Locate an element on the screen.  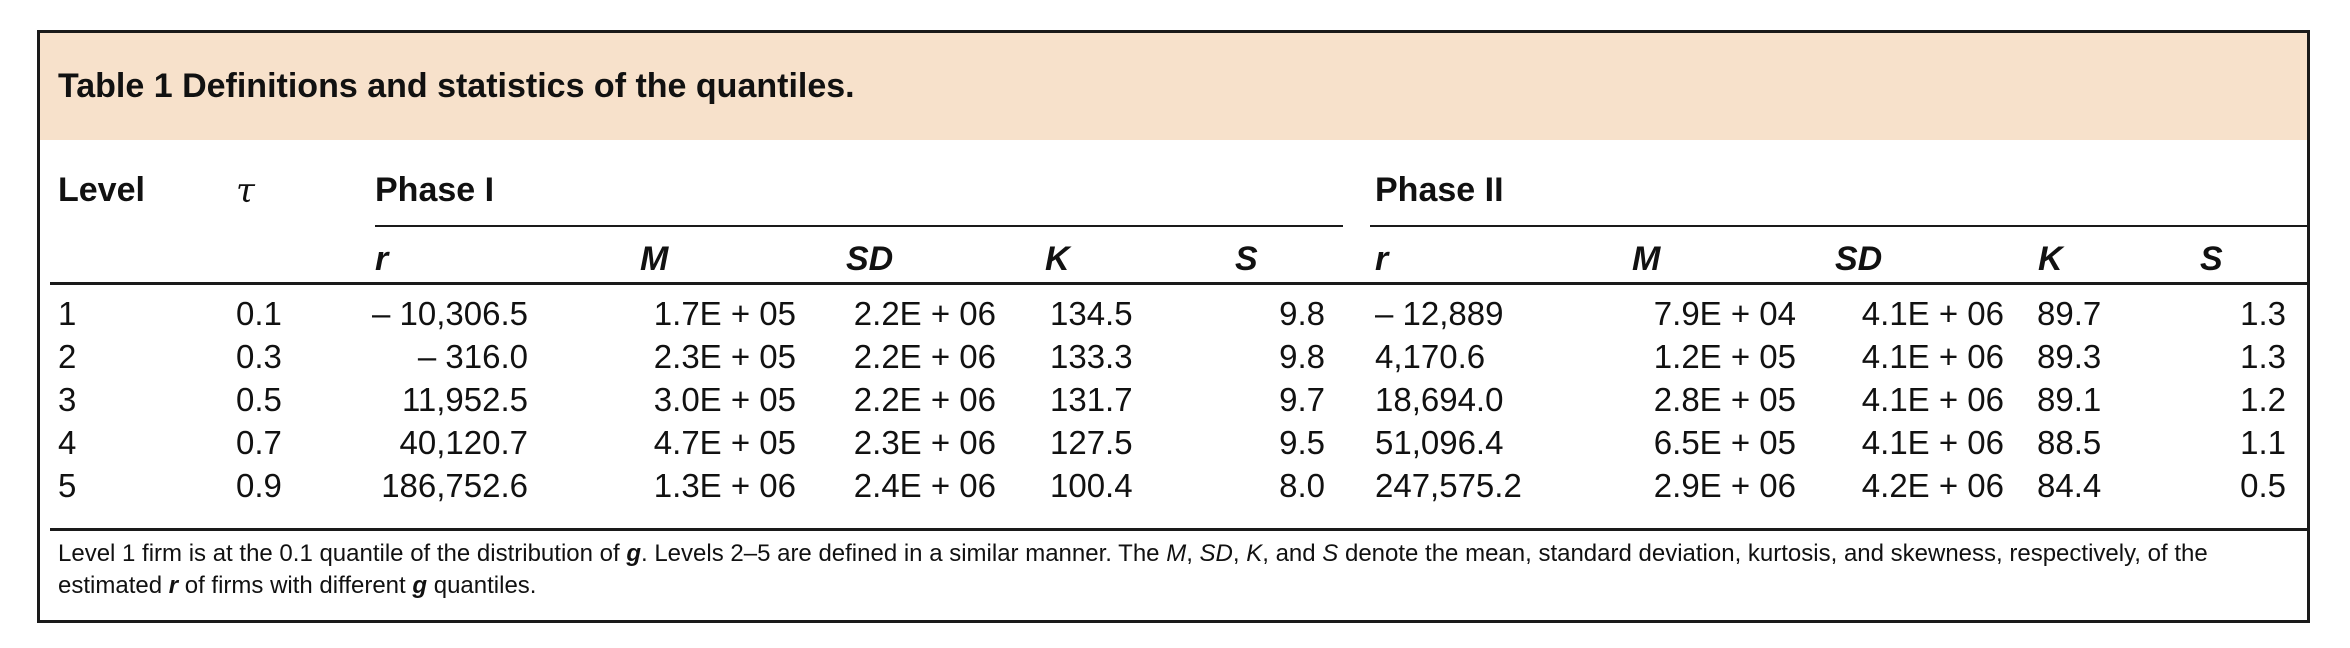
cell-p2-m: 1.2E + 05 is located at coordinates (1724, 356).